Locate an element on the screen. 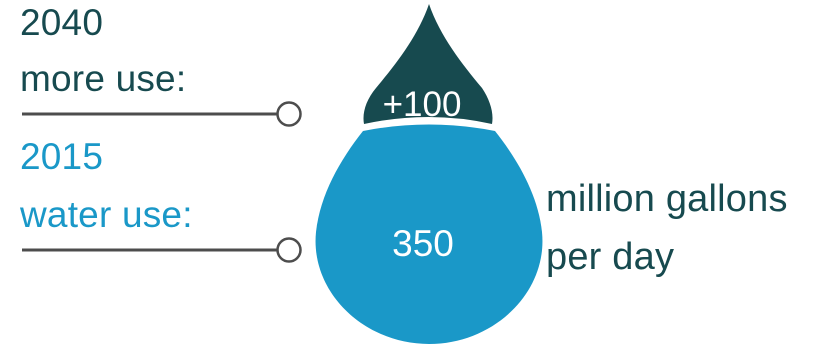 The width and height of the screenshot is (821, 346). value-2040-additional: +100 is located at coordinates (422, 104).